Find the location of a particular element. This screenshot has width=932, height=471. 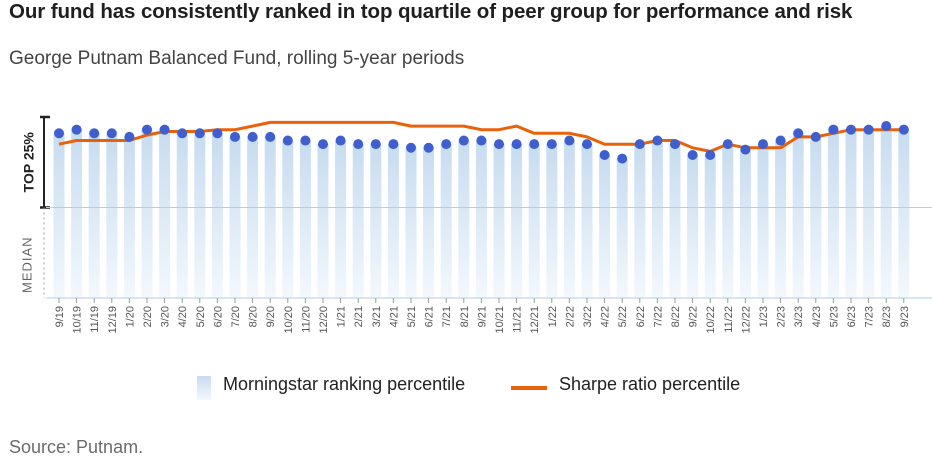

x-tick-label: 12/19 is located at coordinates (113, 320).